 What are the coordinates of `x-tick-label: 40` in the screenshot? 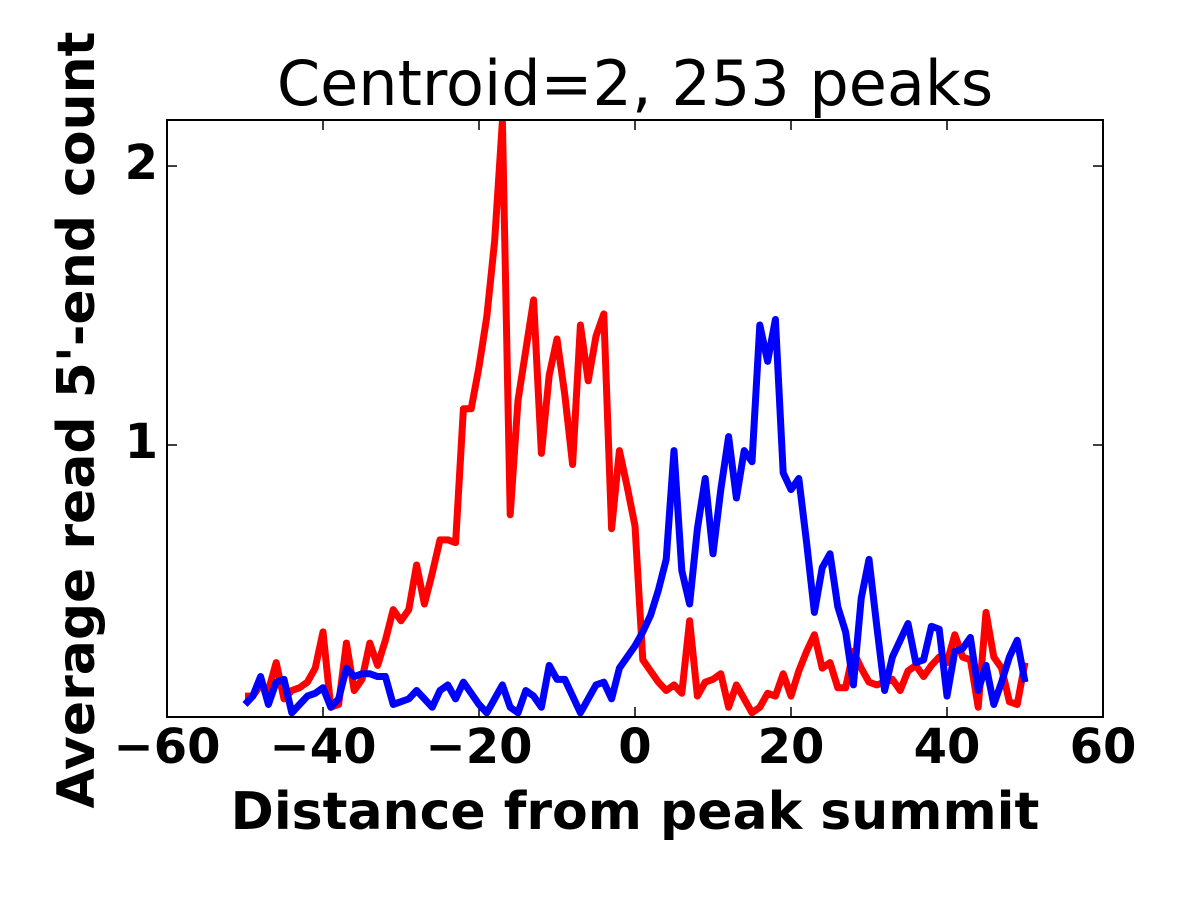 It's located at (947, 747).